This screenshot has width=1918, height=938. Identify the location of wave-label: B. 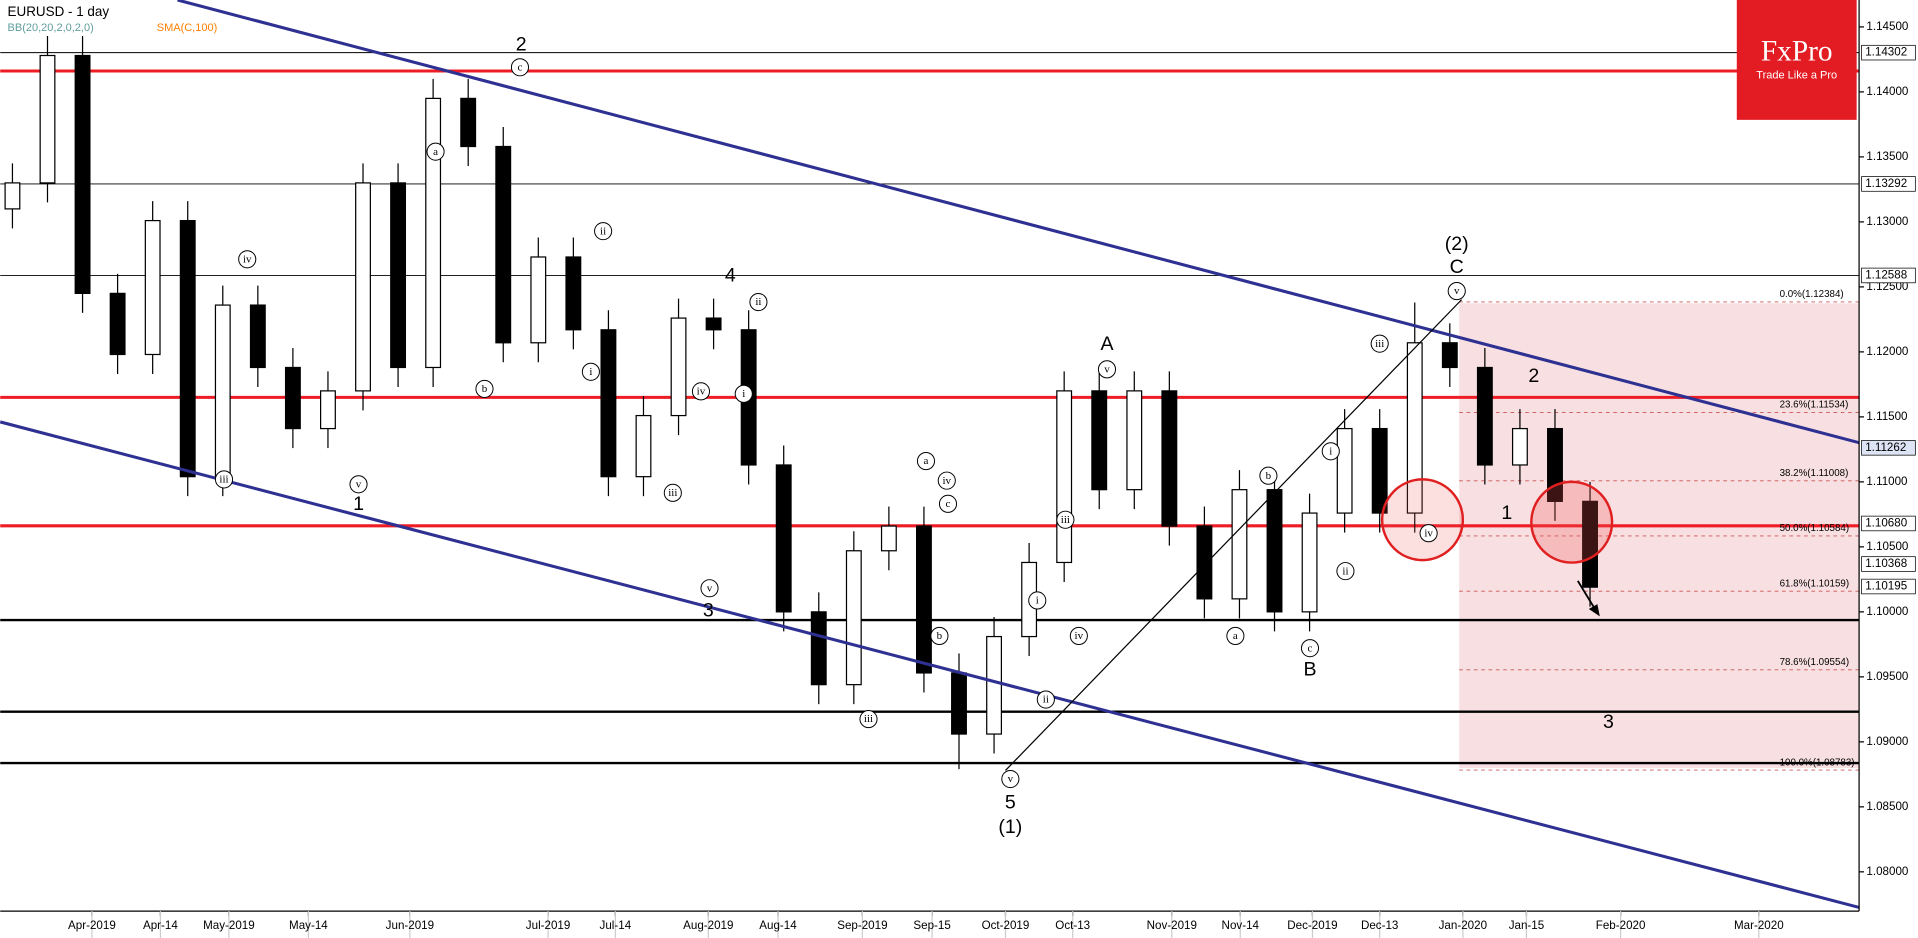
(1309, 669).